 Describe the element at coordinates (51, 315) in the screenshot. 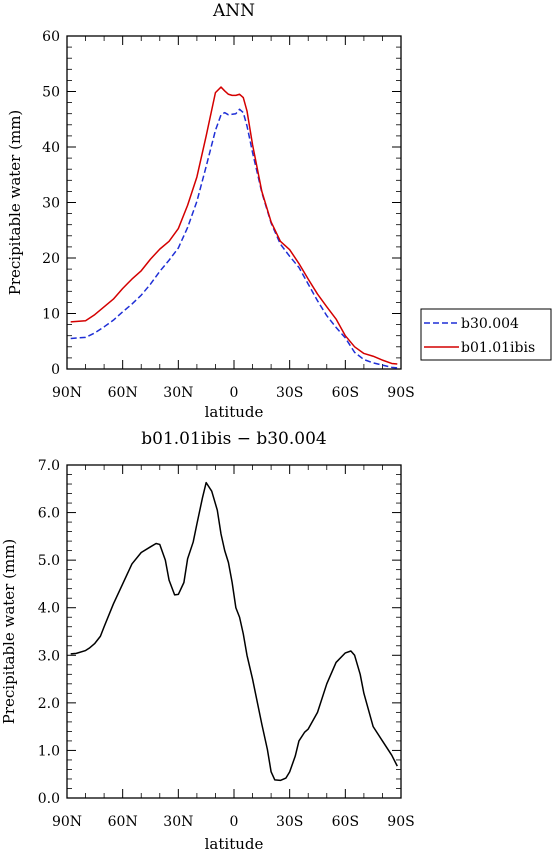

I see `y-tick-label: 10` at that location.